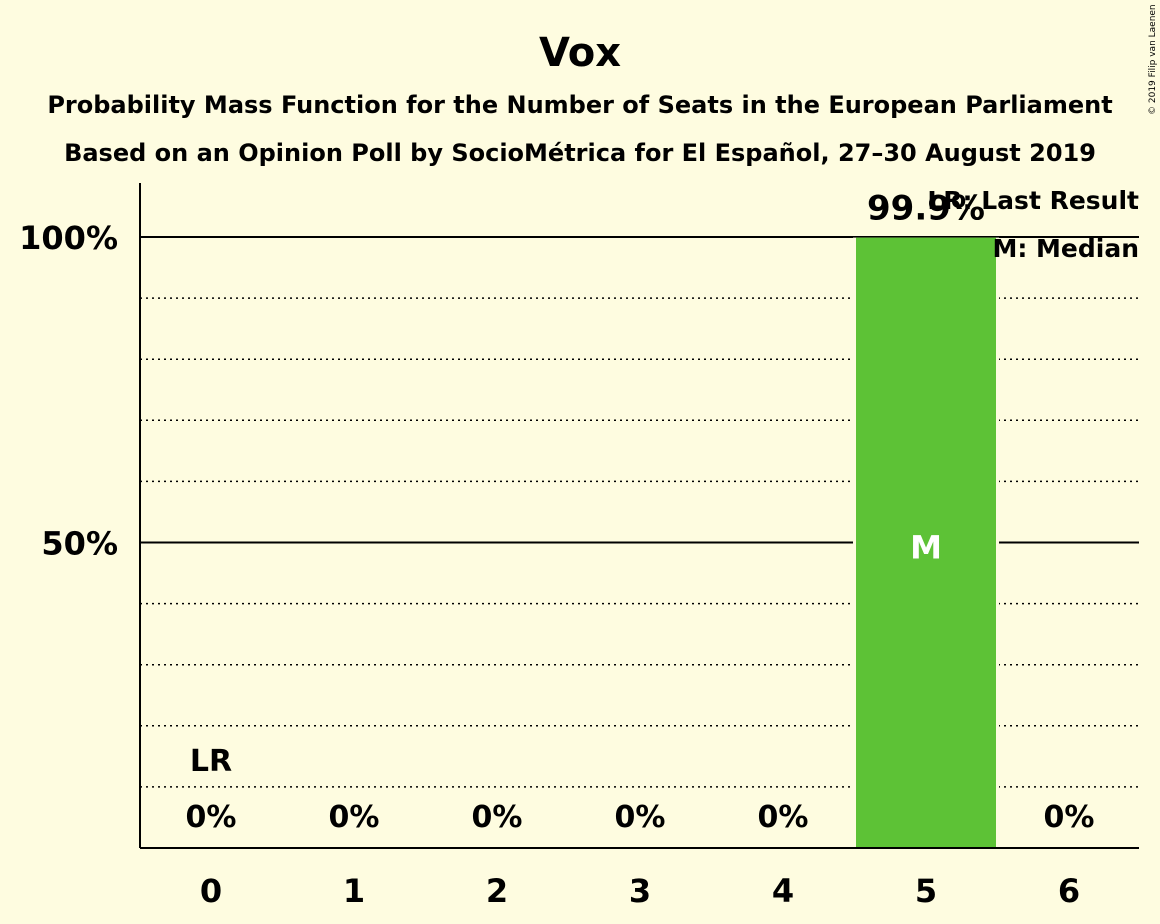  I want to click on legend-last-result: LR: Last Result, so click(1033, 200).